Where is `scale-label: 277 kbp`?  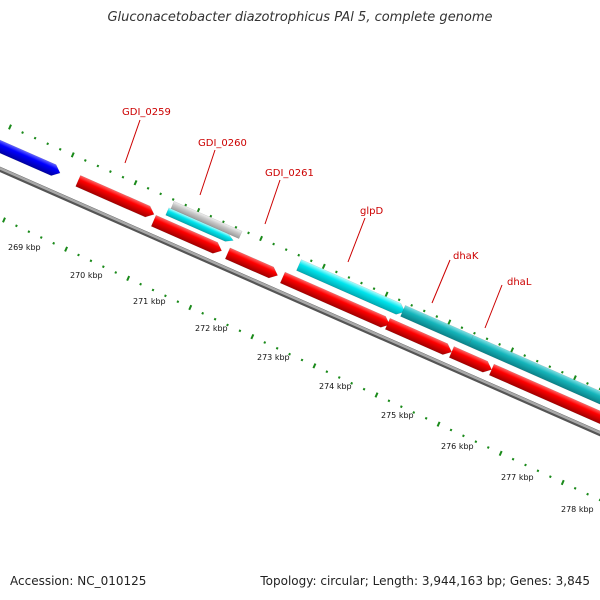 scale-label: 277 kbp is located at coordinates (517, 477).